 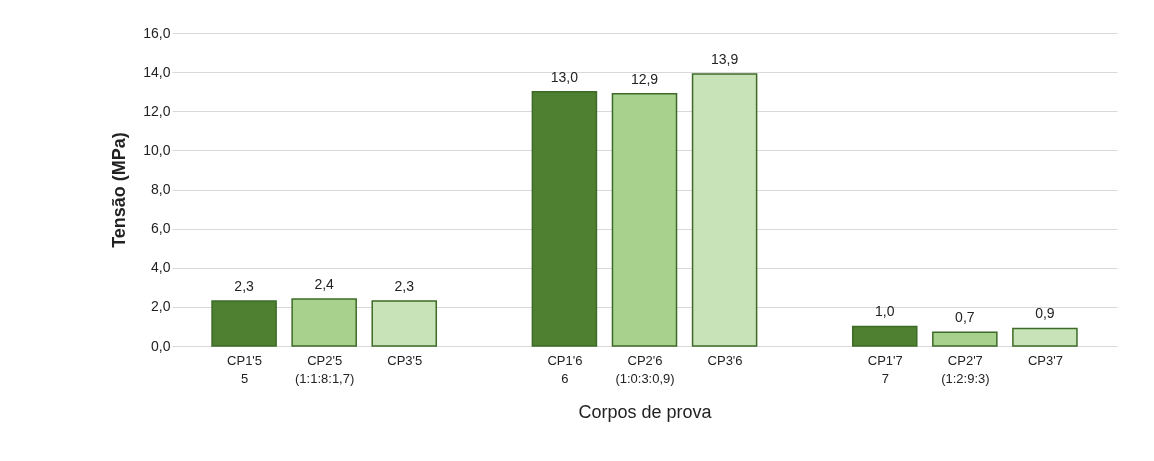 What do you see at coordinates (724, 59) in the screenshot?
I see `data-label: 13,9` at bounding box center [724, 59].